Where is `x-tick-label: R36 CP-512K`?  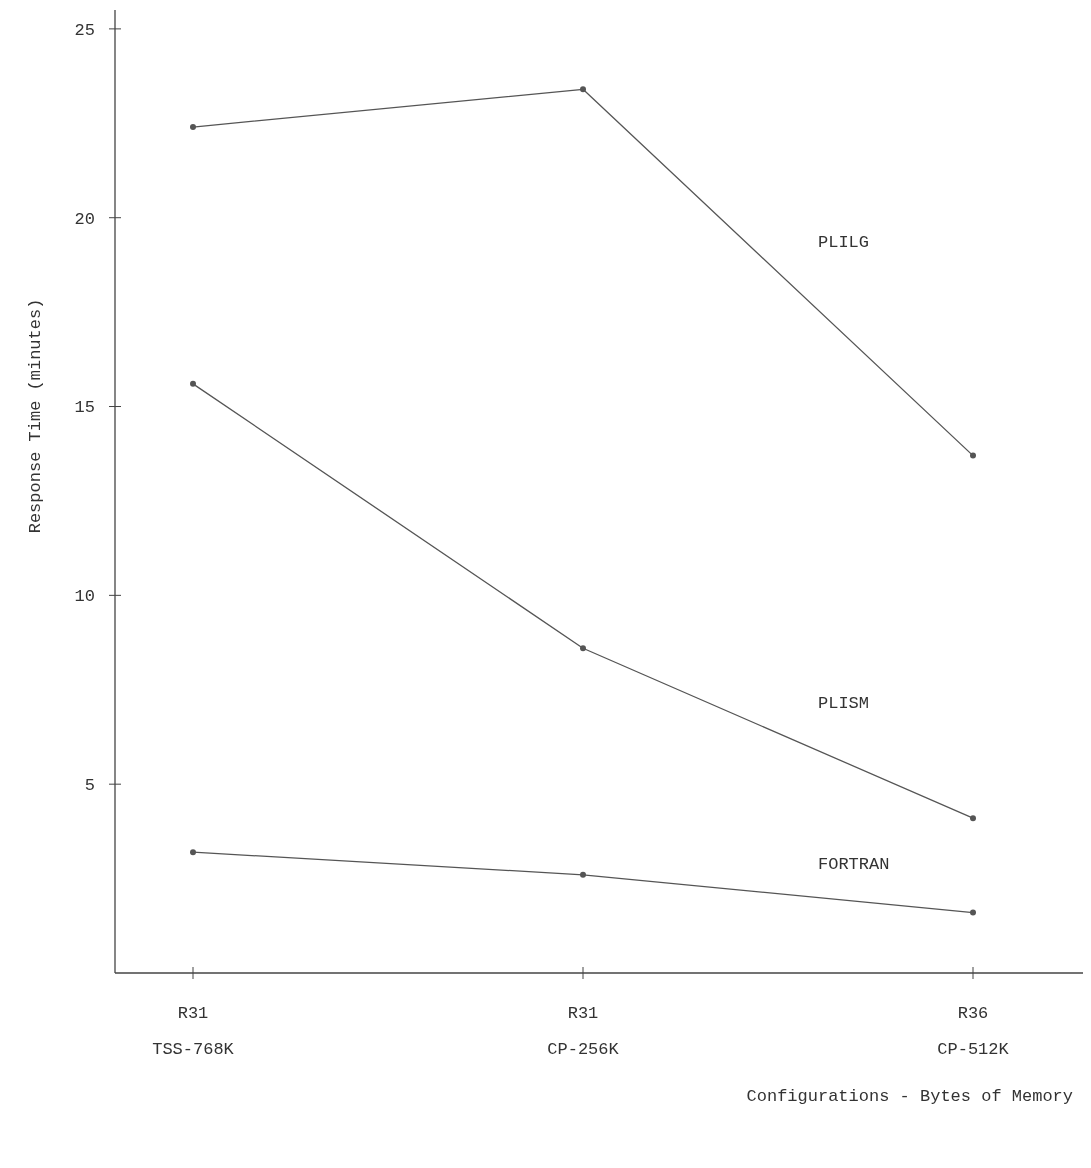
x-tick-label: R36 CP-512K is located at coordinates (973, 1031).